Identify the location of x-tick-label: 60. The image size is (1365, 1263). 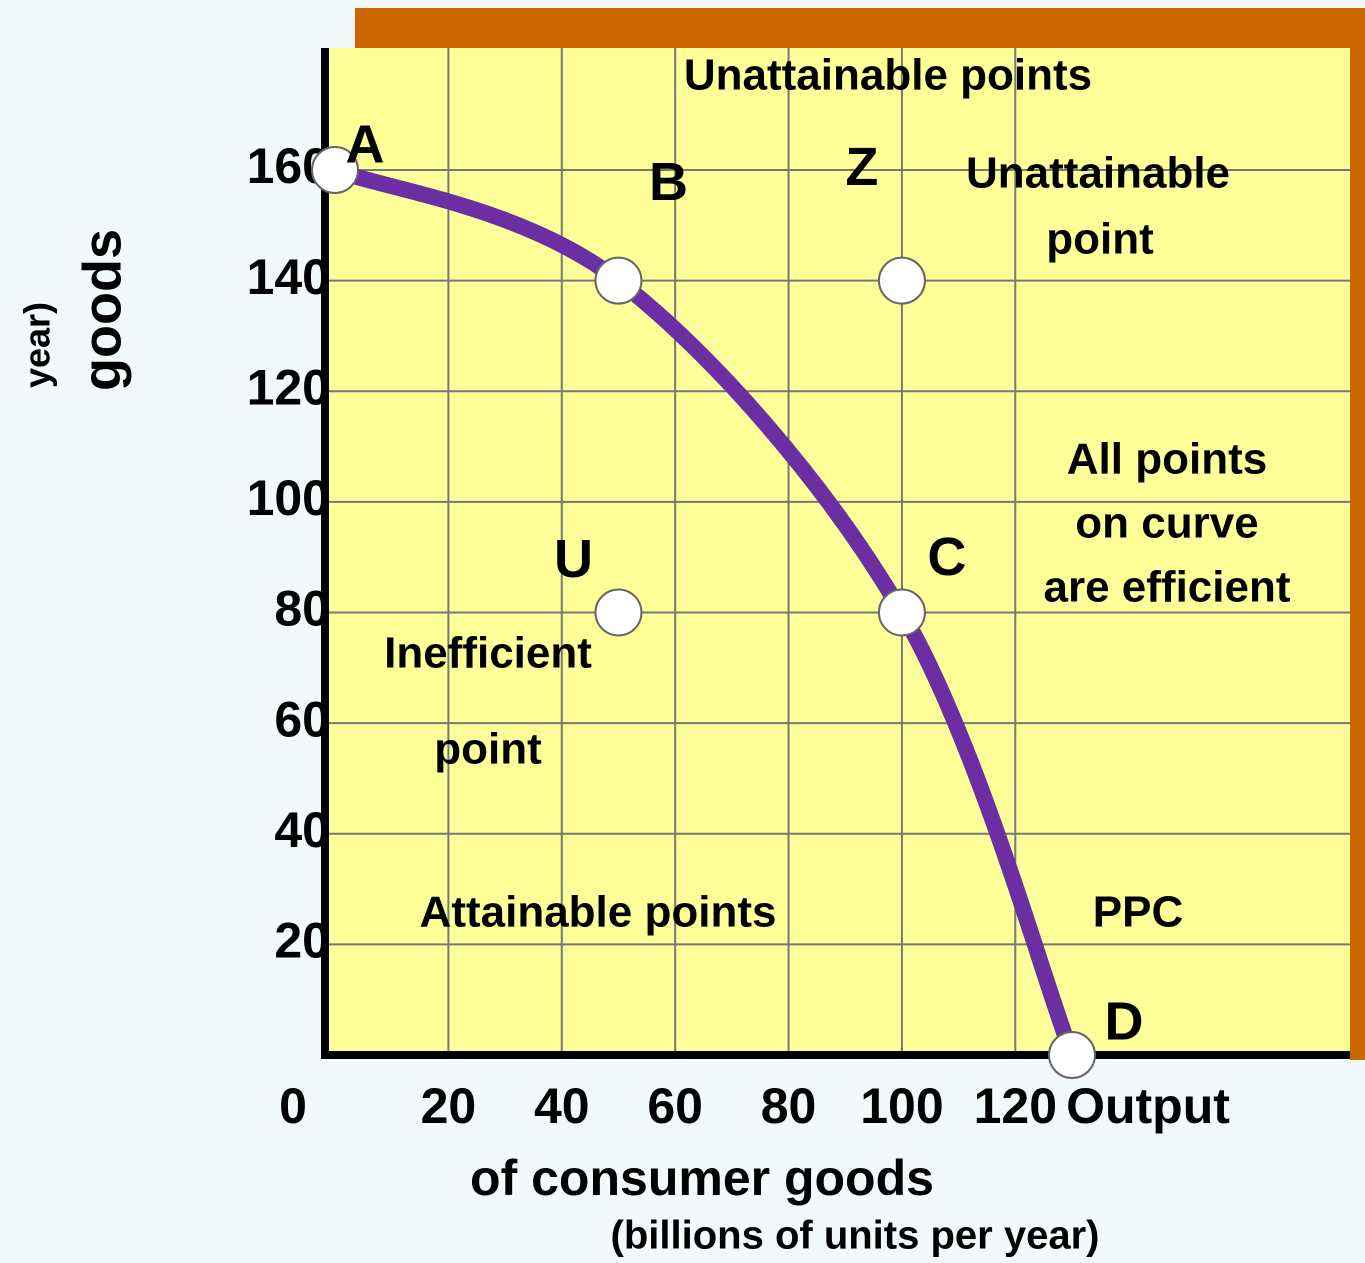
(675, 1106).